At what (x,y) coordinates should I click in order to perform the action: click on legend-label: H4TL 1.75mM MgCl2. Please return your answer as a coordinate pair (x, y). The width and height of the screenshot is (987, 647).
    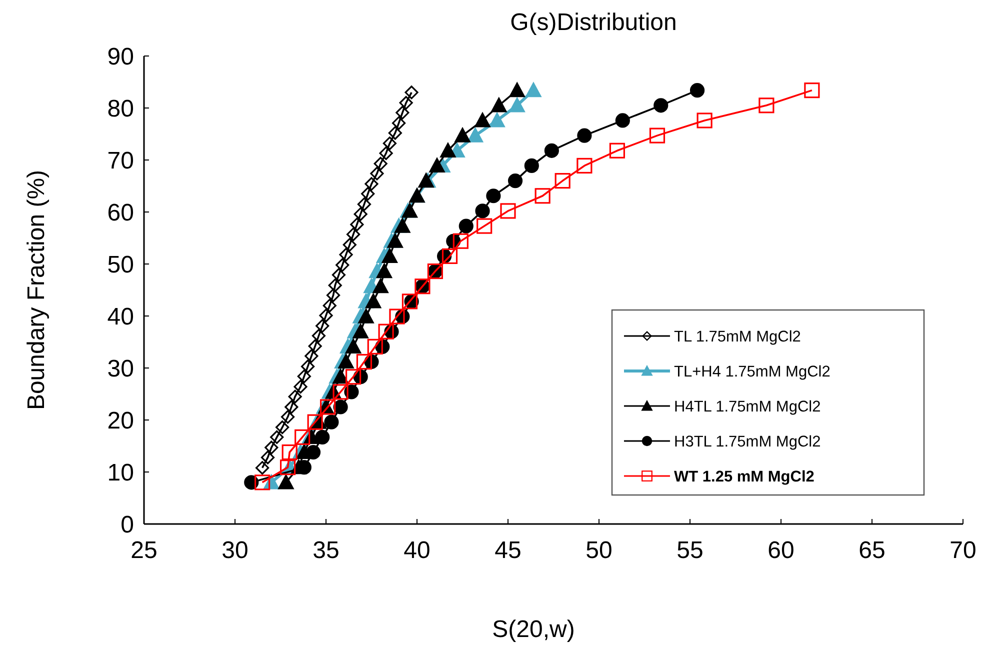
    Looking at the image, I should click on (747, 407).